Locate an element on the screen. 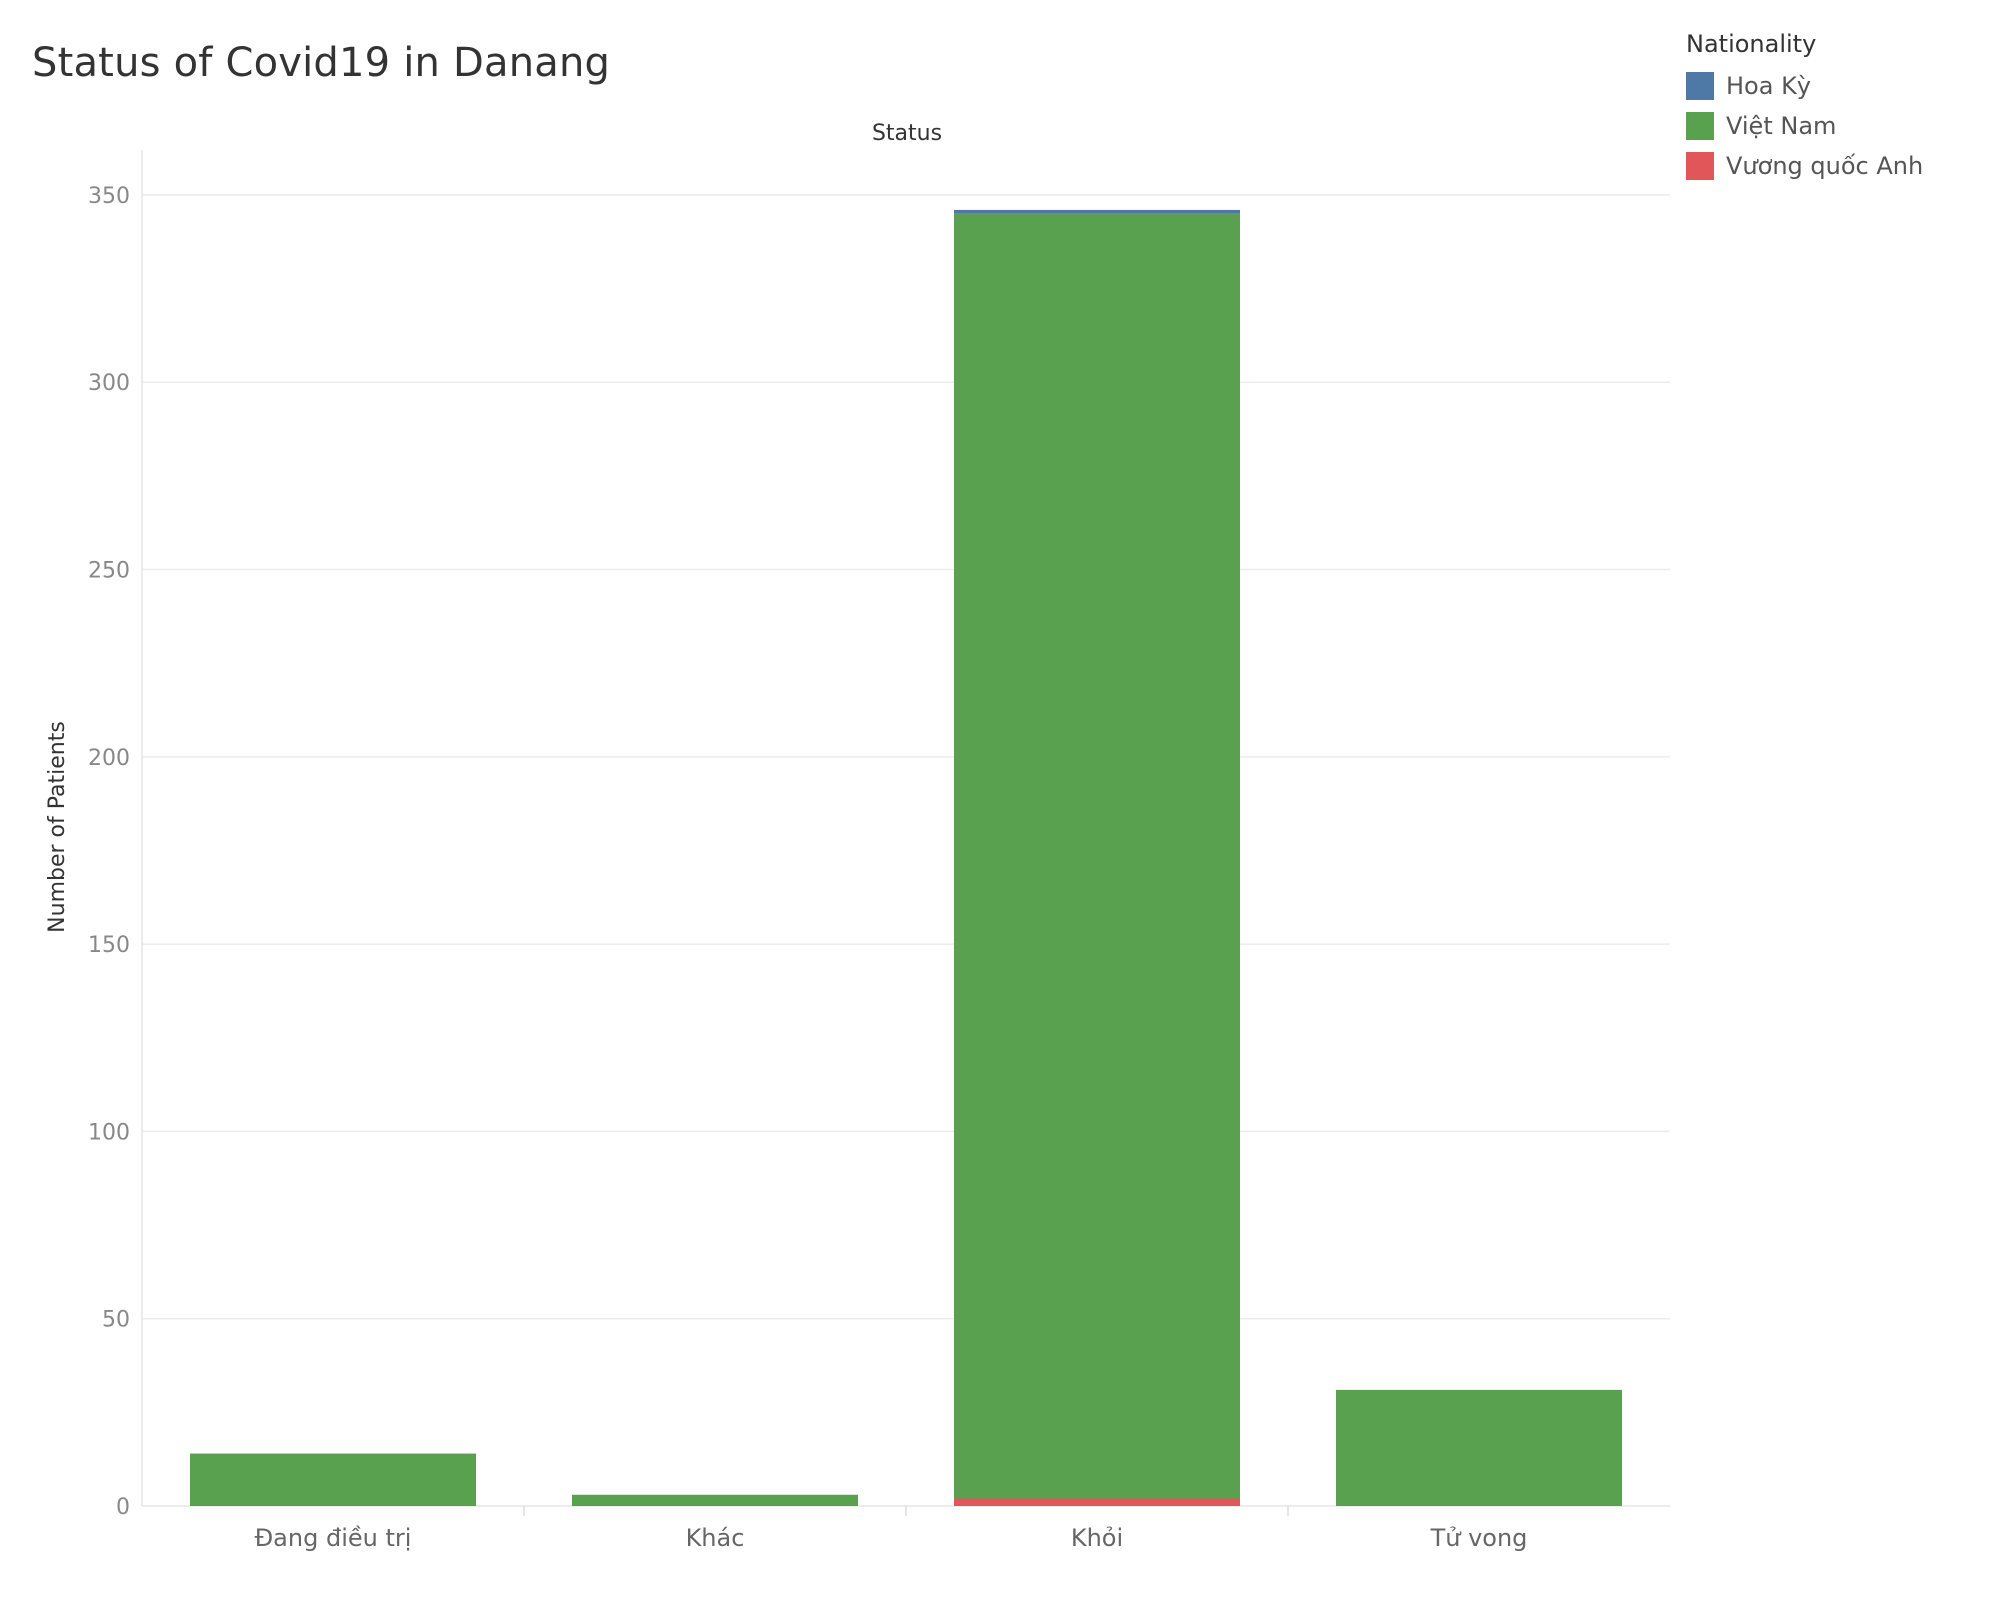 The width and height of the screenshot is (2000, 1600). y-tick-label: 100 is located at coordinates (109, 1132).